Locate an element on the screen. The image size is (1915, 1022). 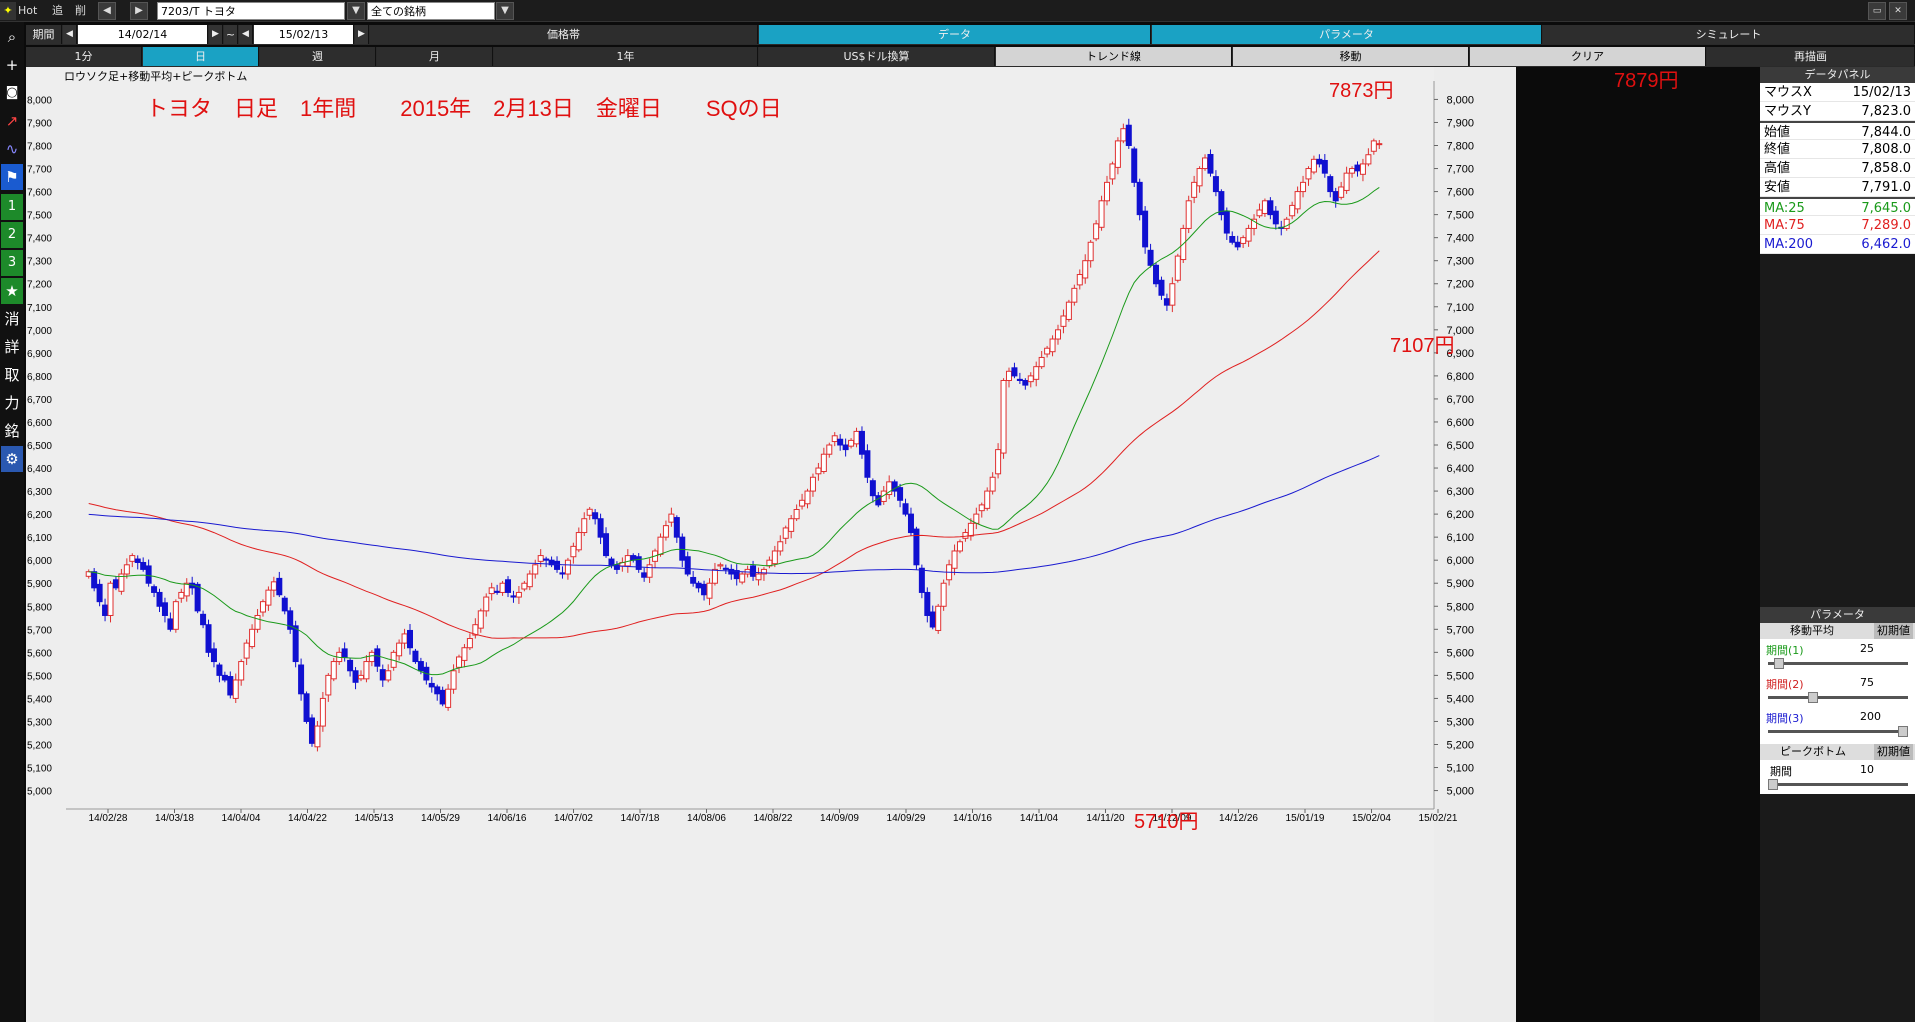
ma2-slider-knob is located at coordinates (1813, 697).